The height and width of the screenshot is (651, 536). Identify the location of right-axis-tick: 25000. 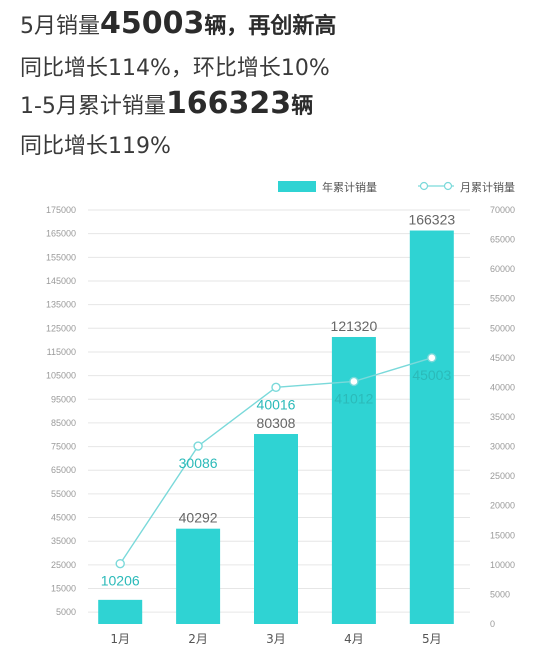
(502, 476).